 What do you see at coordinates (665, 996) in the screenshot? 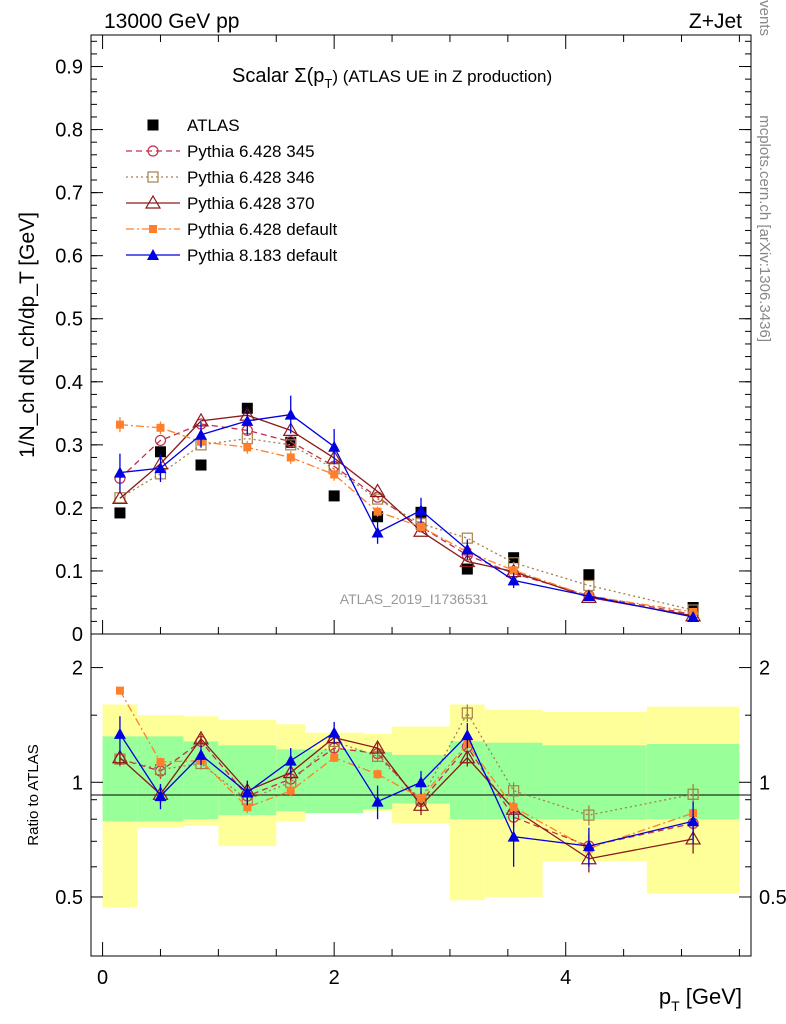
I see `x-axis-label-p: p` at bounding box center [665, 996].